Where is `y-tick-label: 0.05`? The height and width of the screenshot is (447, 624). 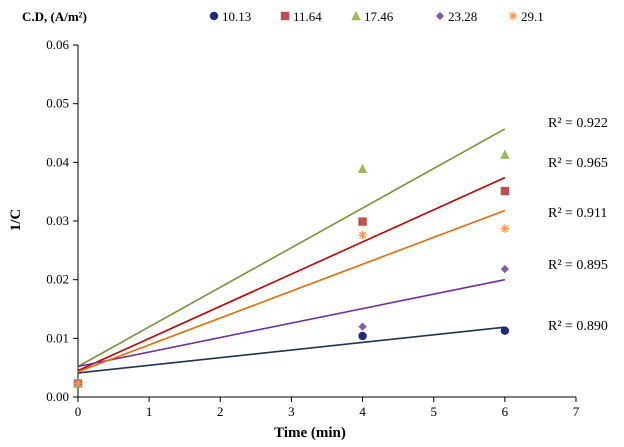 y-tick-label: 0.05 is located at coordinates (57, 103).